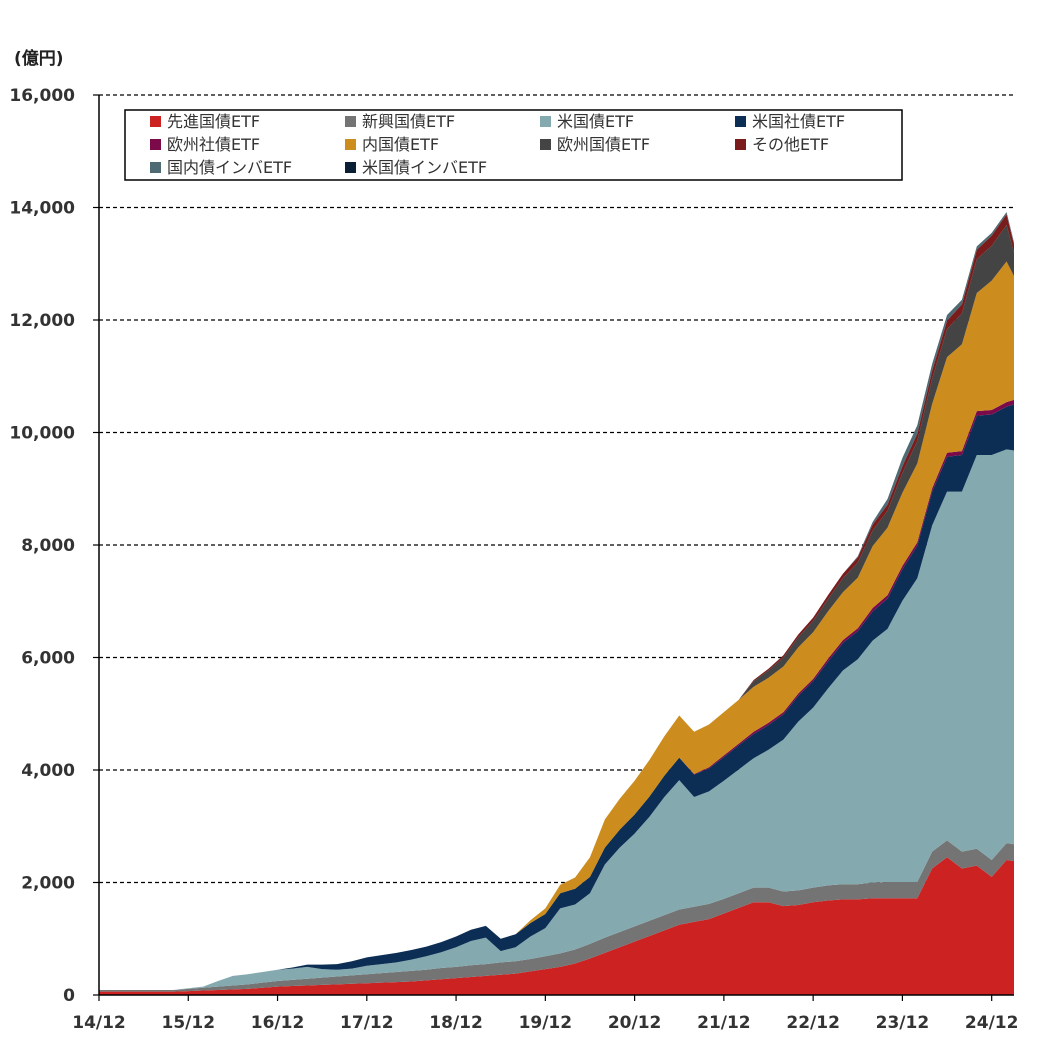 The height and width of the screenshot is (1041, 1057). What do you see at coordinates (992, 1023) in the screenshot?
I see `x-tick-label-10: 24/12` at bounding box center [992, 1023].